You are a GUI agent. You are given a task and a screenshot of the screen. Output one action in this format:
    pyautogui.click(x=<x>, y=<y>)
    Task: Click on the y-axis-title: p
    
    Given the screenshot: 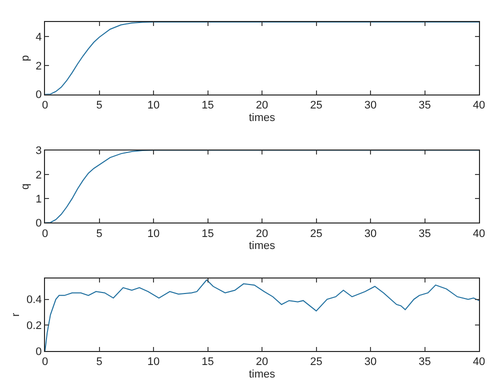 What is the action you would take?
    pyautogui.click(x=25, y=58)
    